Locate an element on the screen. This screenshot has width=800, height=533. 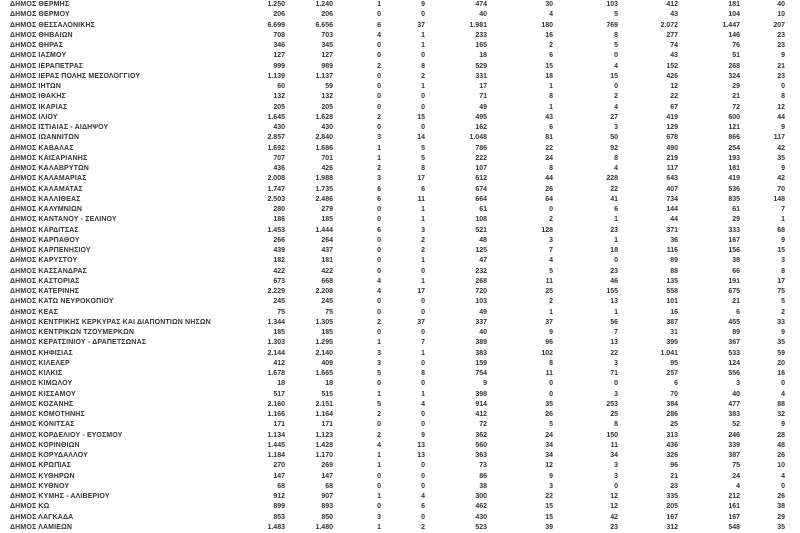
value-cell: 22 is located at coordinates (549, 148).